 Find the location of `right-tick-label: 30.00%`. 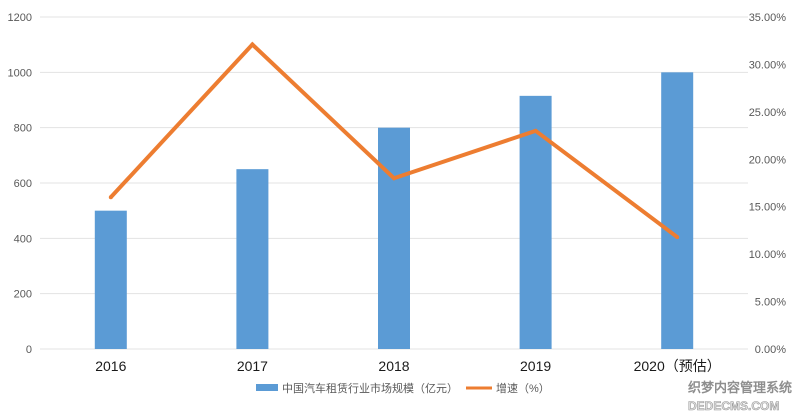

right-tick-label: 30.00% is located at coordinates (768, 65).